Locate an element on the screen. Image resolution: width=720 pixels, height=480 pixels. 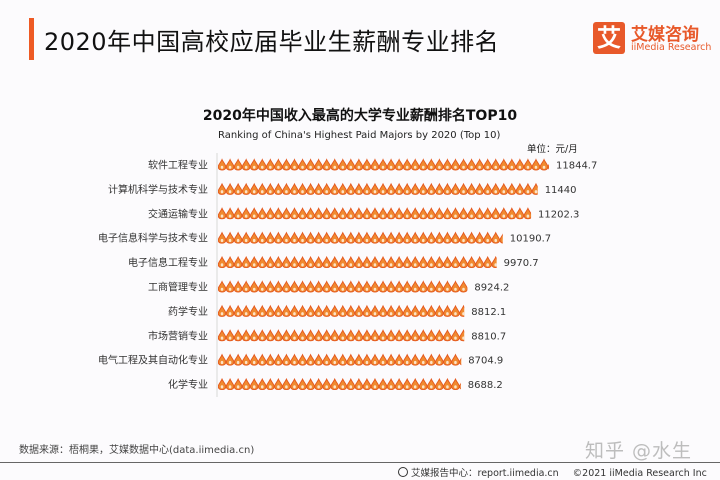
watermark: 知乎 @水生 is located at coordinates (639, 451).